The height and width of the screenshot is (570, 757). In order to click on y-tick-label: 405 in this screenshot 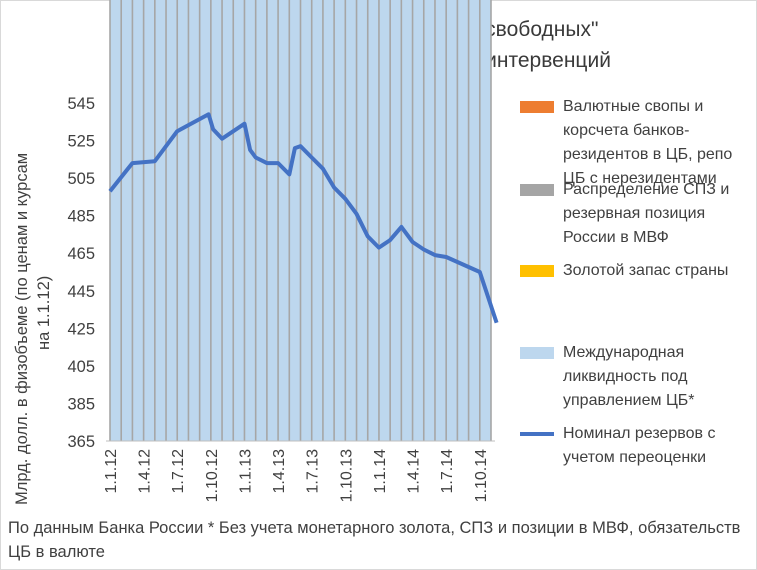, I will do `click(81, 367)`.